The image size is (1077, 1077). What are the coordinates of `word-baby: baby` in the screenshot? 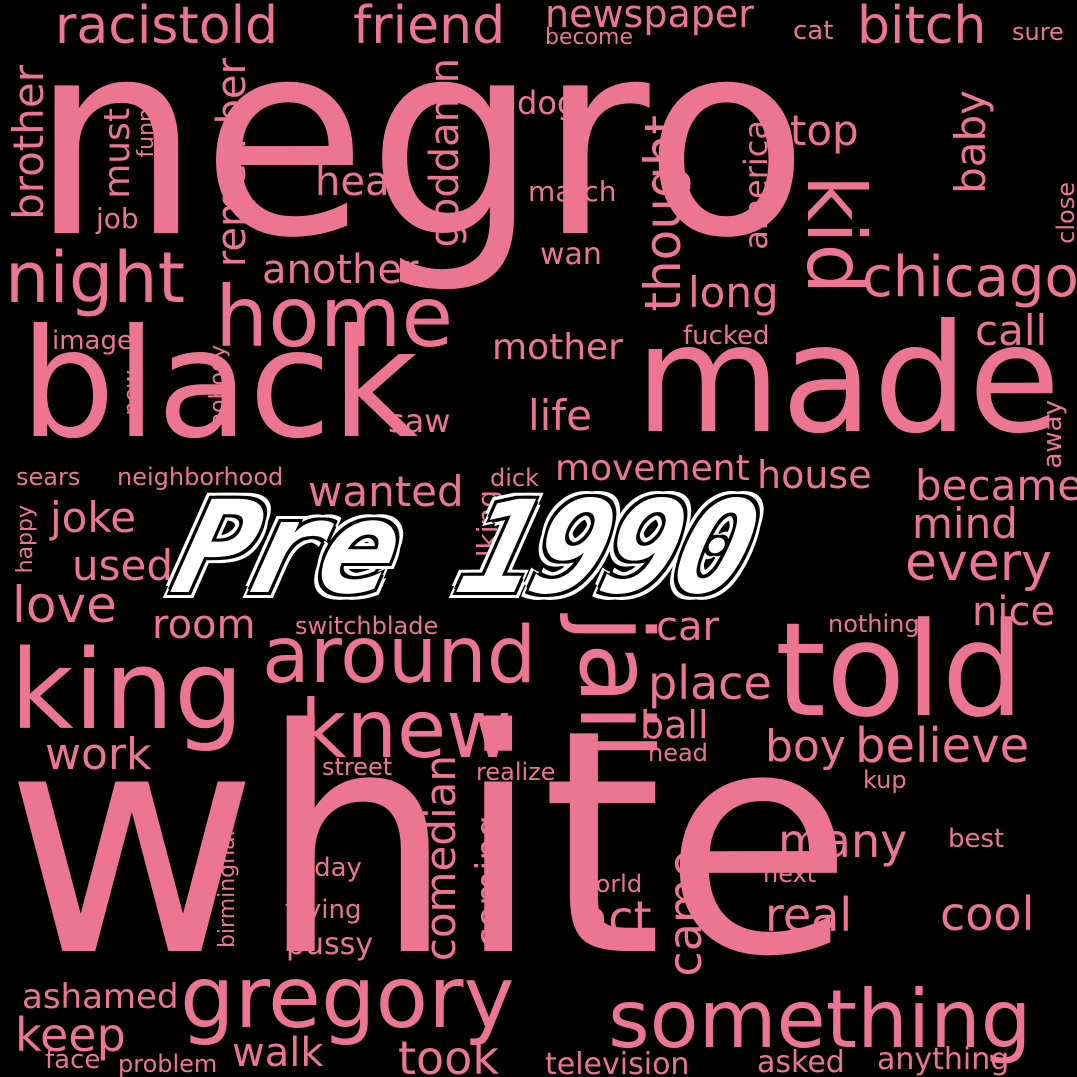 It's located at (970, 142).